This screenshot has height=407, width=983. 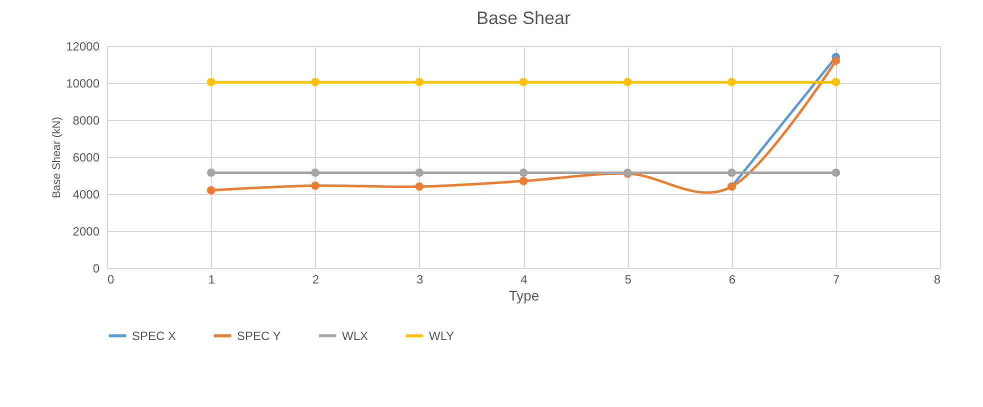 What do you see at coordinates (86, 157) in the screenshot?
I see `y-tick-label: 6000` at bounding box center [86, 157].